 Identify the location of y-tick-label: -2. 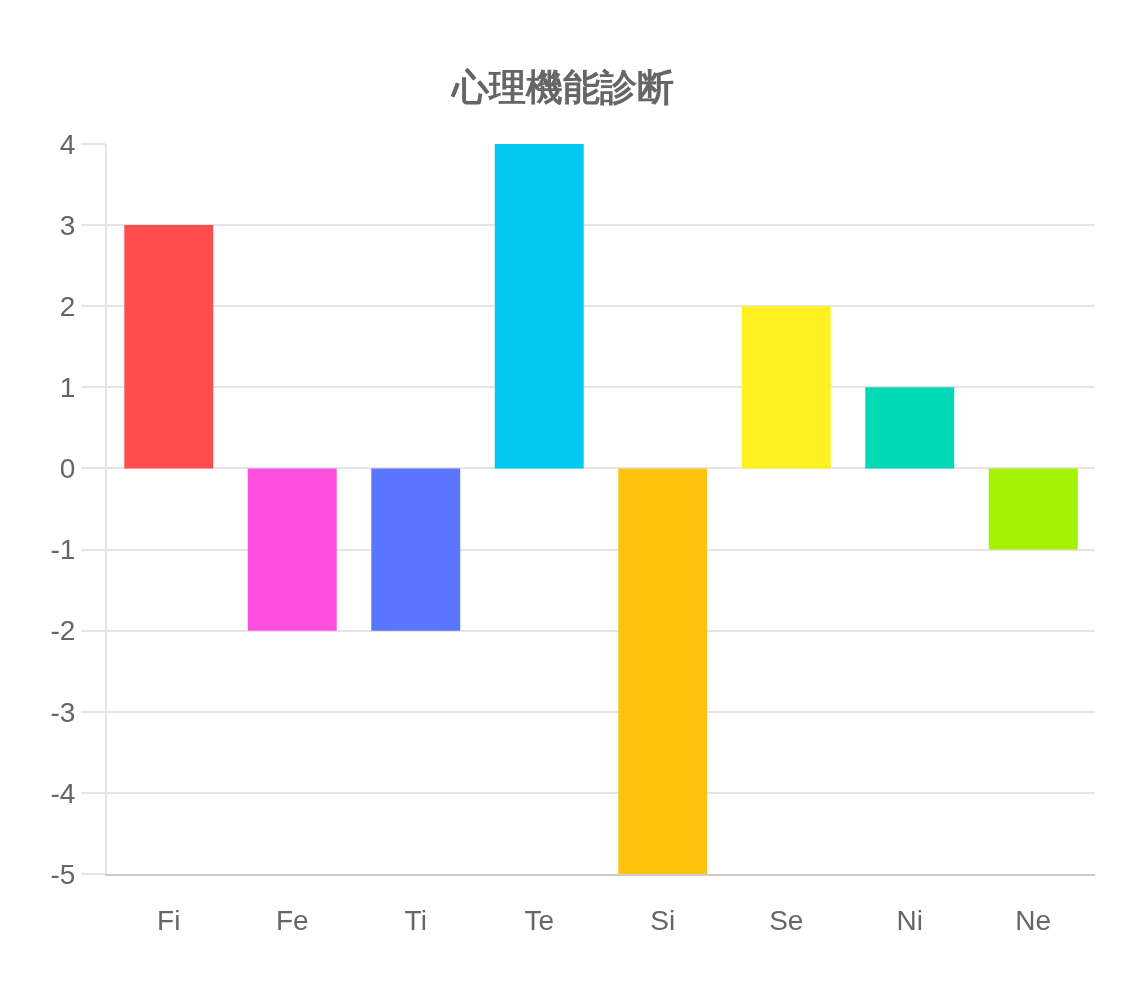
(63, 631).